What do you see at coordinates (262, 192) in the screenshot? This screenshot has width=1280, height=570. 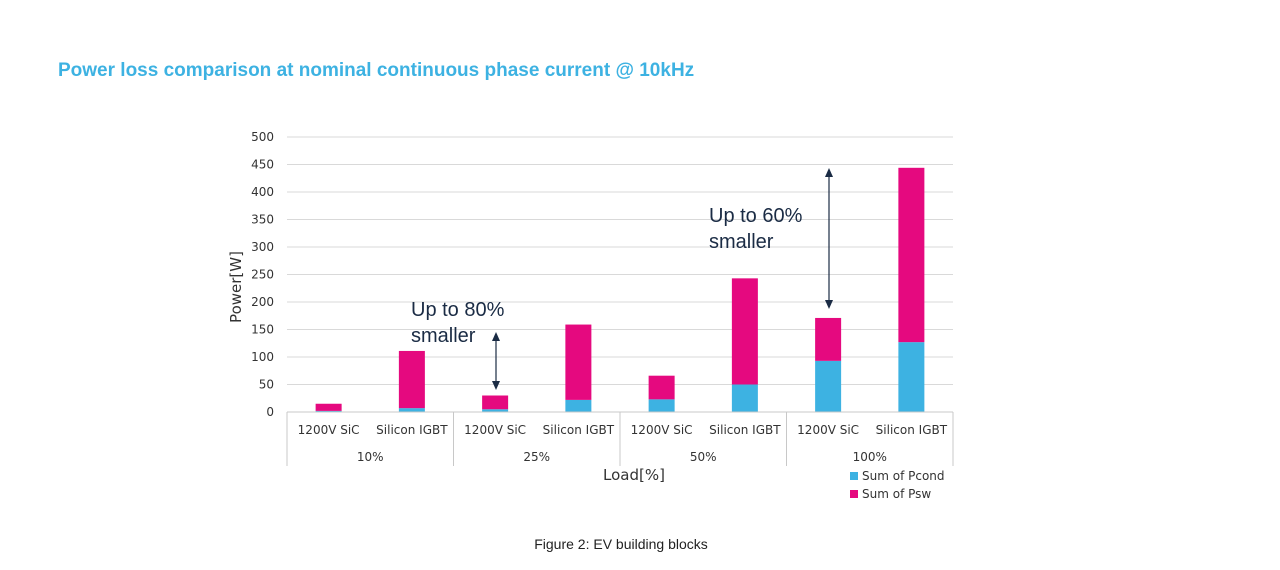 I see `y-tick-label: 400` at bounding box center [262, 192].